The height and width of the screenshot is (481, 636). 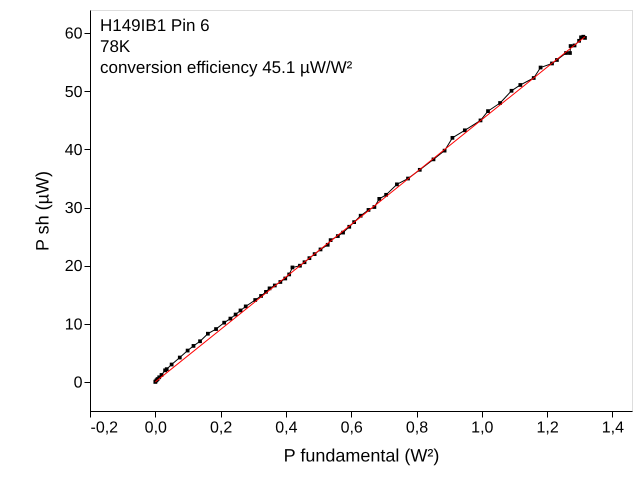 What do you see at coordinates (226, 67) in the screenshot?
I see `annotation: conversion efficiency 45.1 µW/W²` at bounding box center [226, 67].